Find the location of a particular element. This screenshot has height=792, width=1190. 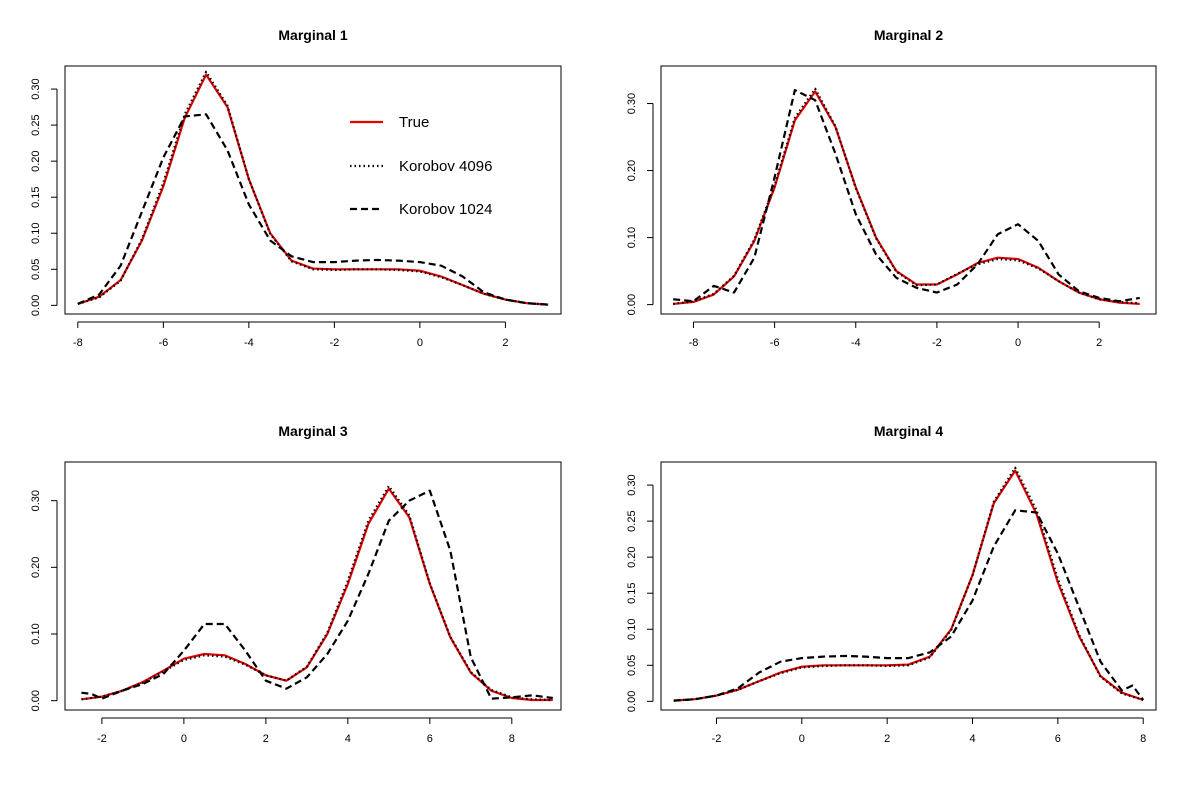

panel-2-x-axis: -8 -6 -4 -2 0 2 is located at coordinates (895, 335).